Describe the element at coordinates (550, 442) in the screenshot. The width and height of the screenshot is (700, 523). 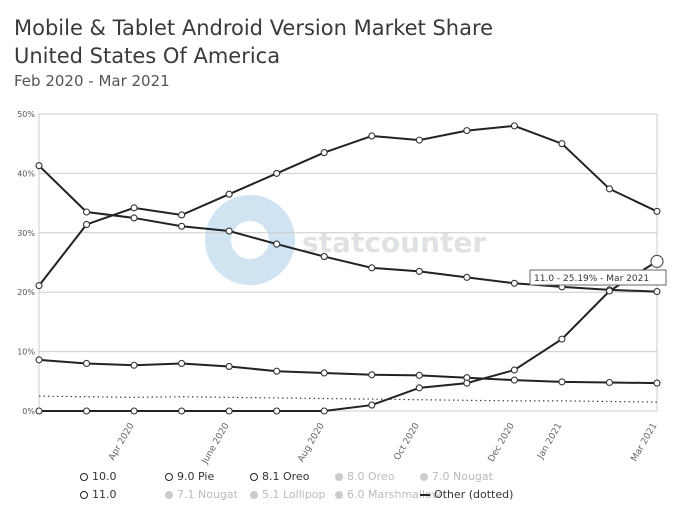
I see `x-tick-label: Jan 2021` at that location.